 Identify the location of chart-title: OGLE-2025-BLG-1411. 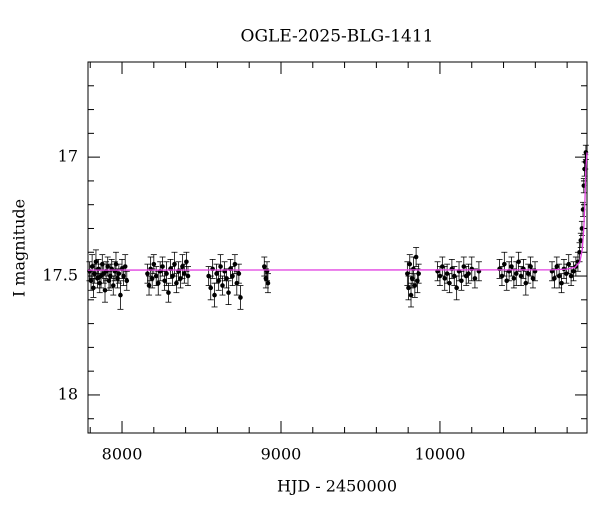
(337, 37).